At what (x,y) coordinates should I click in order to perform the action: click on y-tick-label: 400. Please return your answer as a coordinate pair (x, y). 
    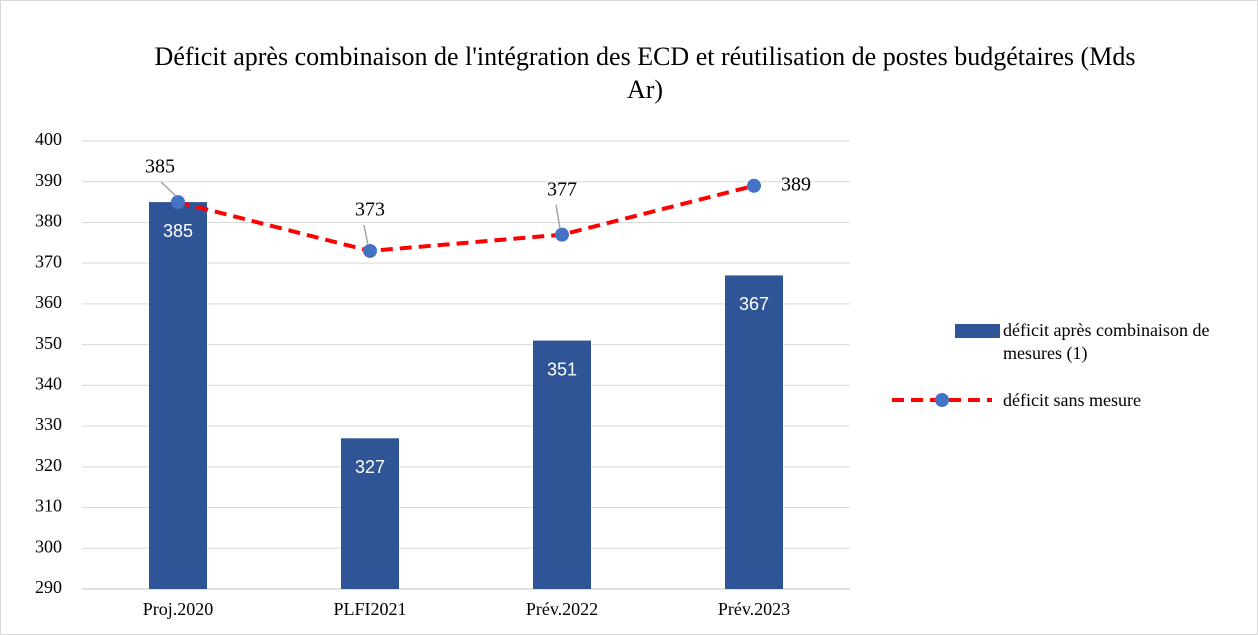
    Looking at the image, I should click on (48, 139).